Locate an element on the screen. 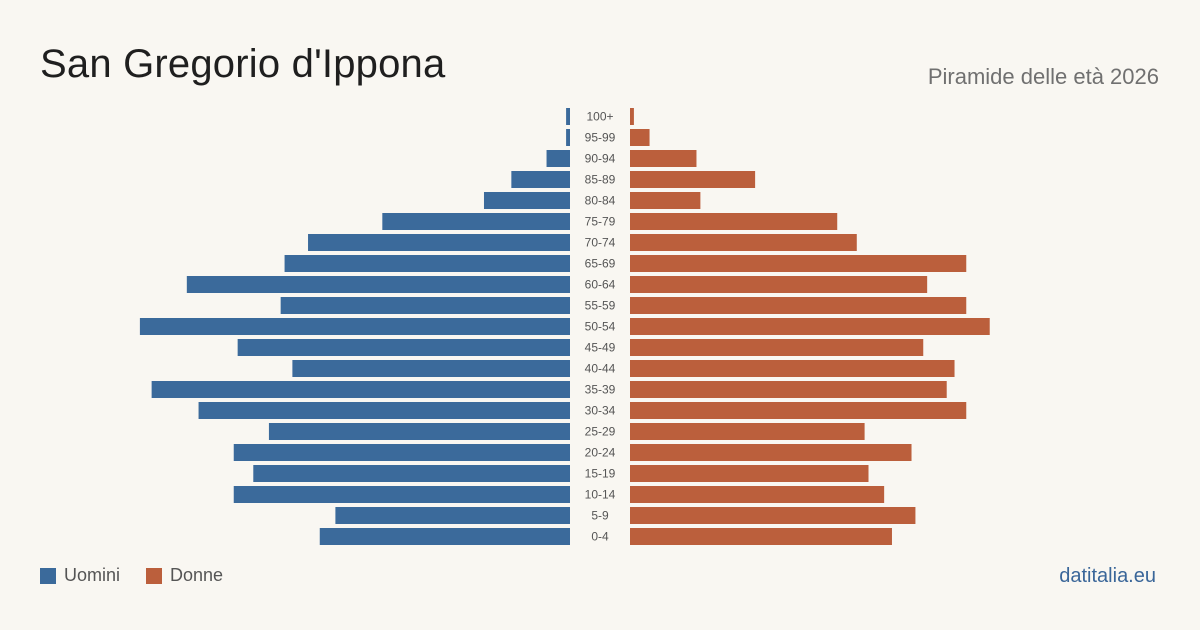 Image resolution: width=1200 pixels, height=630 pixels. legend-item-men: Uomini is located at coordinates (80, 575).